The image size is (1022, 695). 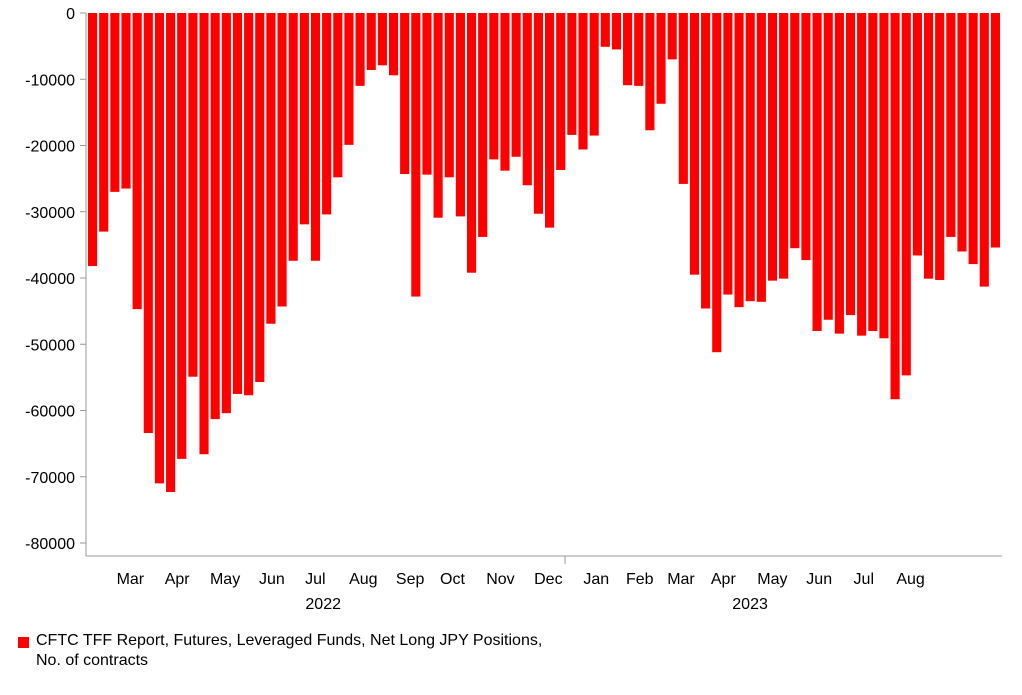 What do you see at coordinates (50, 80) in the screenshot?
I see `y-tick-label: -10000` at bounding box center [50, 80].